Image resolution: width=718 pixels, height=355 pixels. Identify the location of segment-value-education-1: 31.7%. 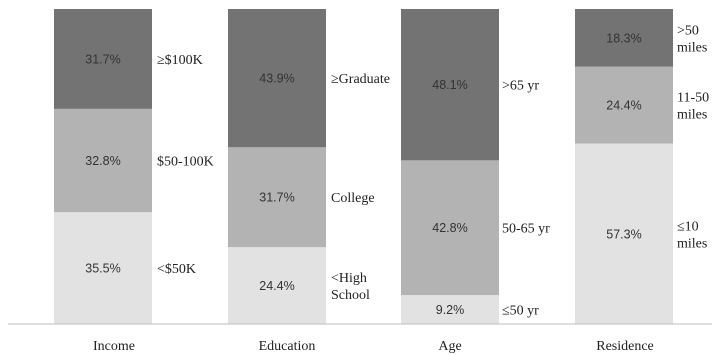
(276, 198).